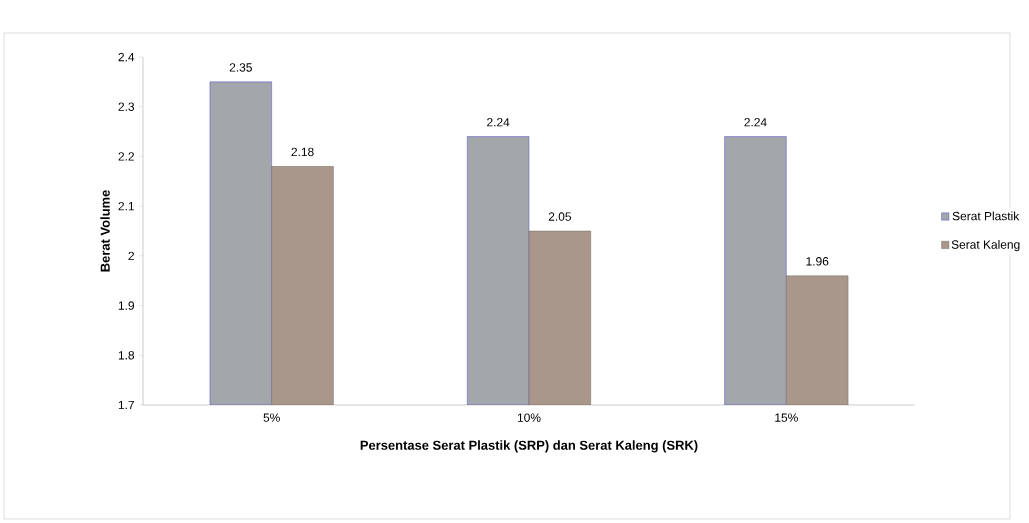  I want to click on y-tick-label: 2.3, so click(126, 106).